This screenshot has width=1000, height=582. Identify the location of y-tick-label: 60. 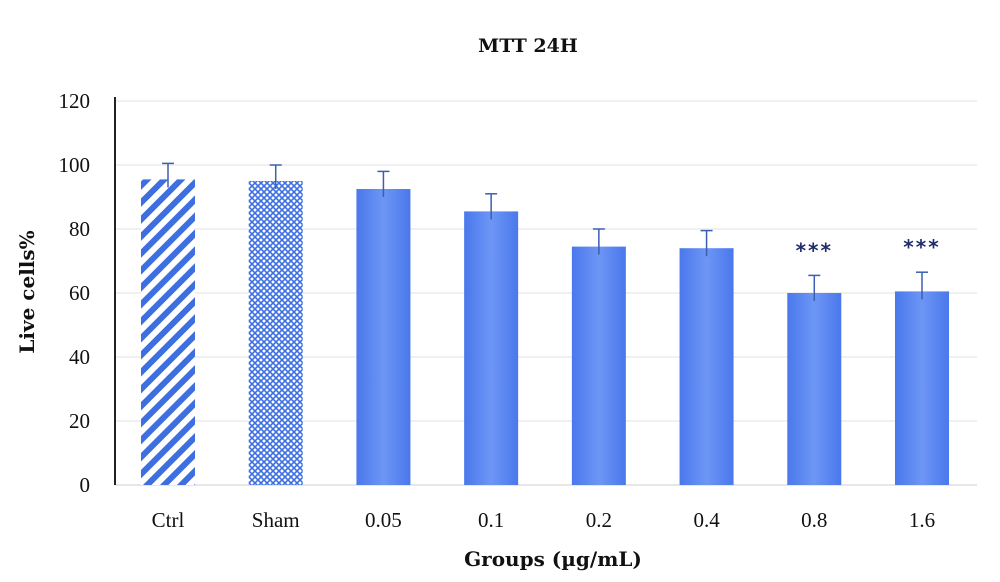
(79, 293).